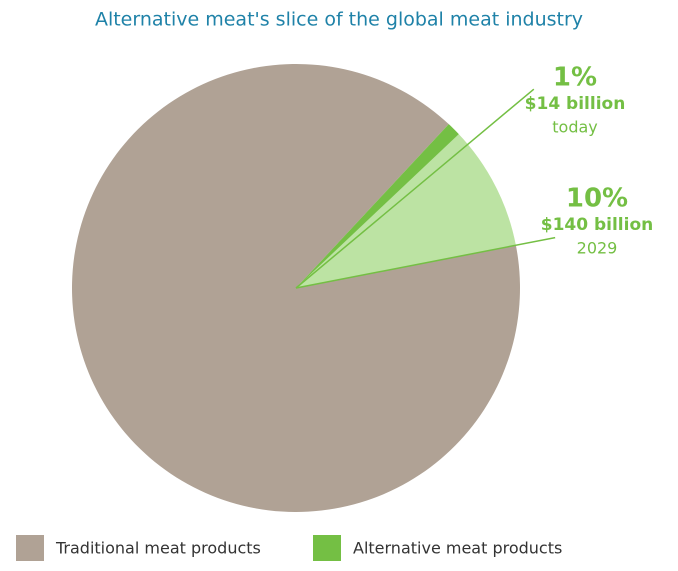  I want to click on period-label: 2029, so click(597, 248).